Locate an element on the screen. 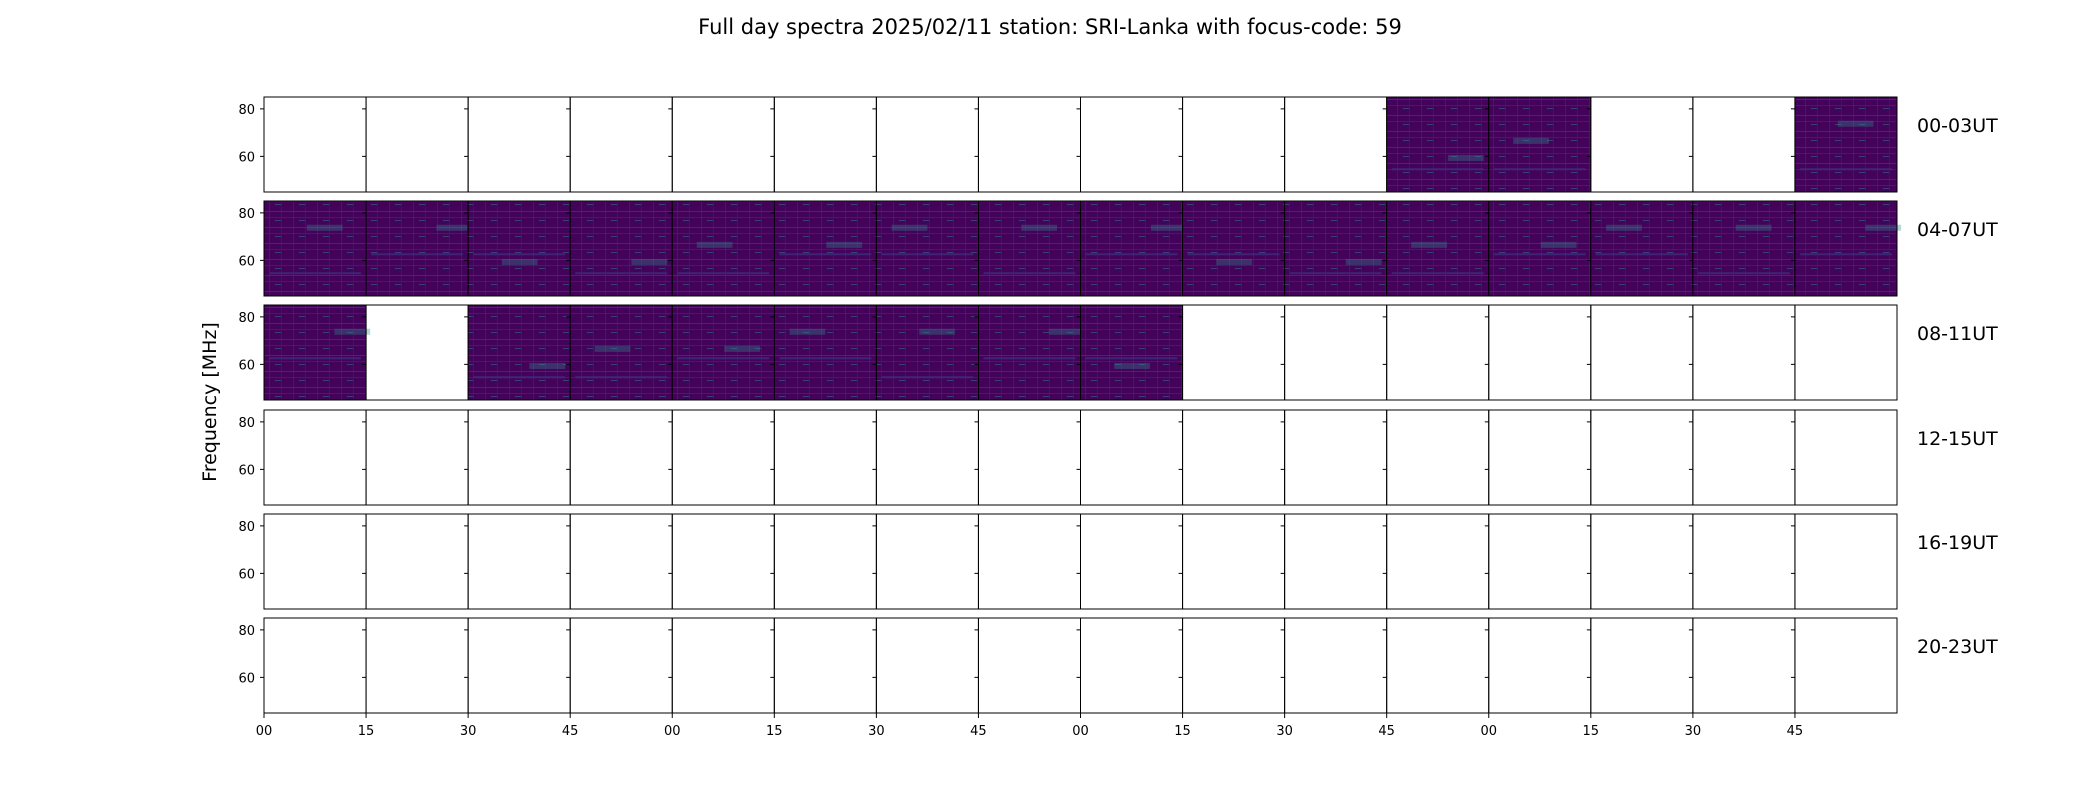  panel-row: 60 80 16-19UT is located at coordinates (1118, 561).